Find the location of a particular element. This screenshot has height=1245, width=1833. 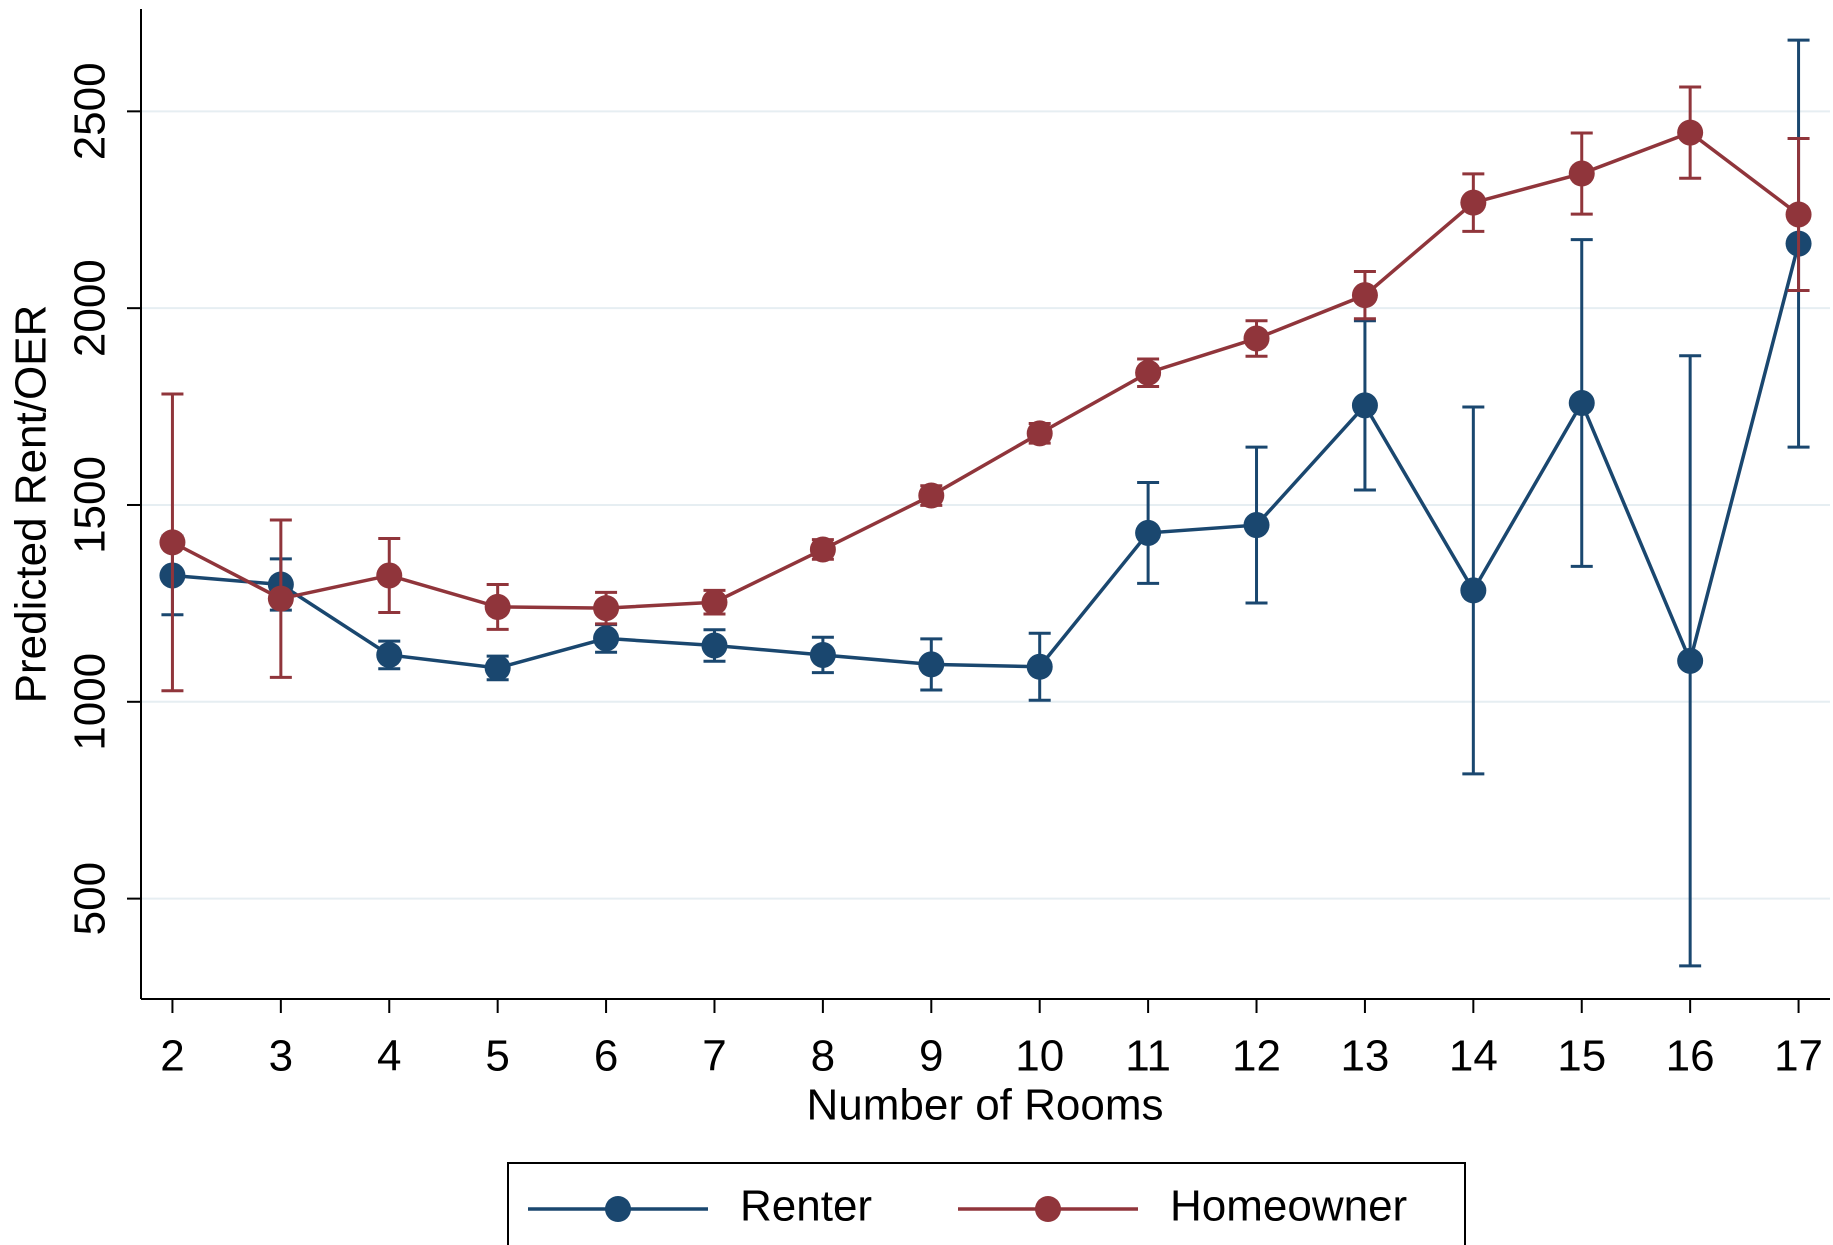

y-tick-label: 2000 is located at coordinates (90, 308).